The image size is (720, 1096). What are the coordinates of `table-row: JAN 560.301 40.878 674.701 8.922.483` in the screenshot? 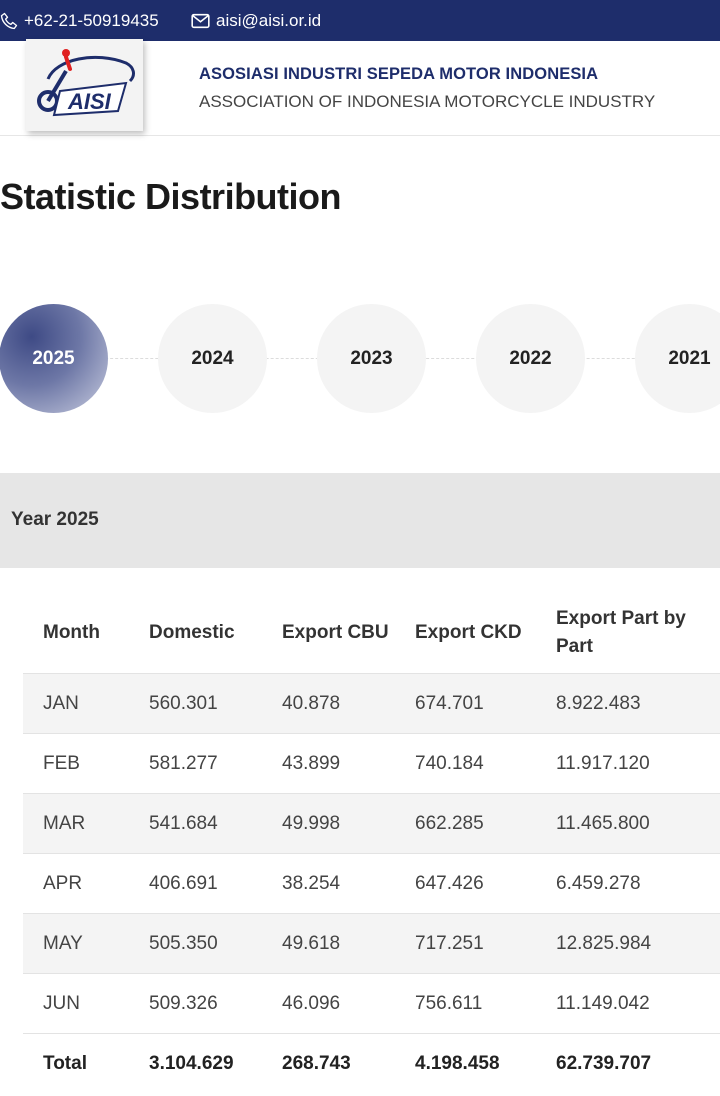 It's located at (371, 704).